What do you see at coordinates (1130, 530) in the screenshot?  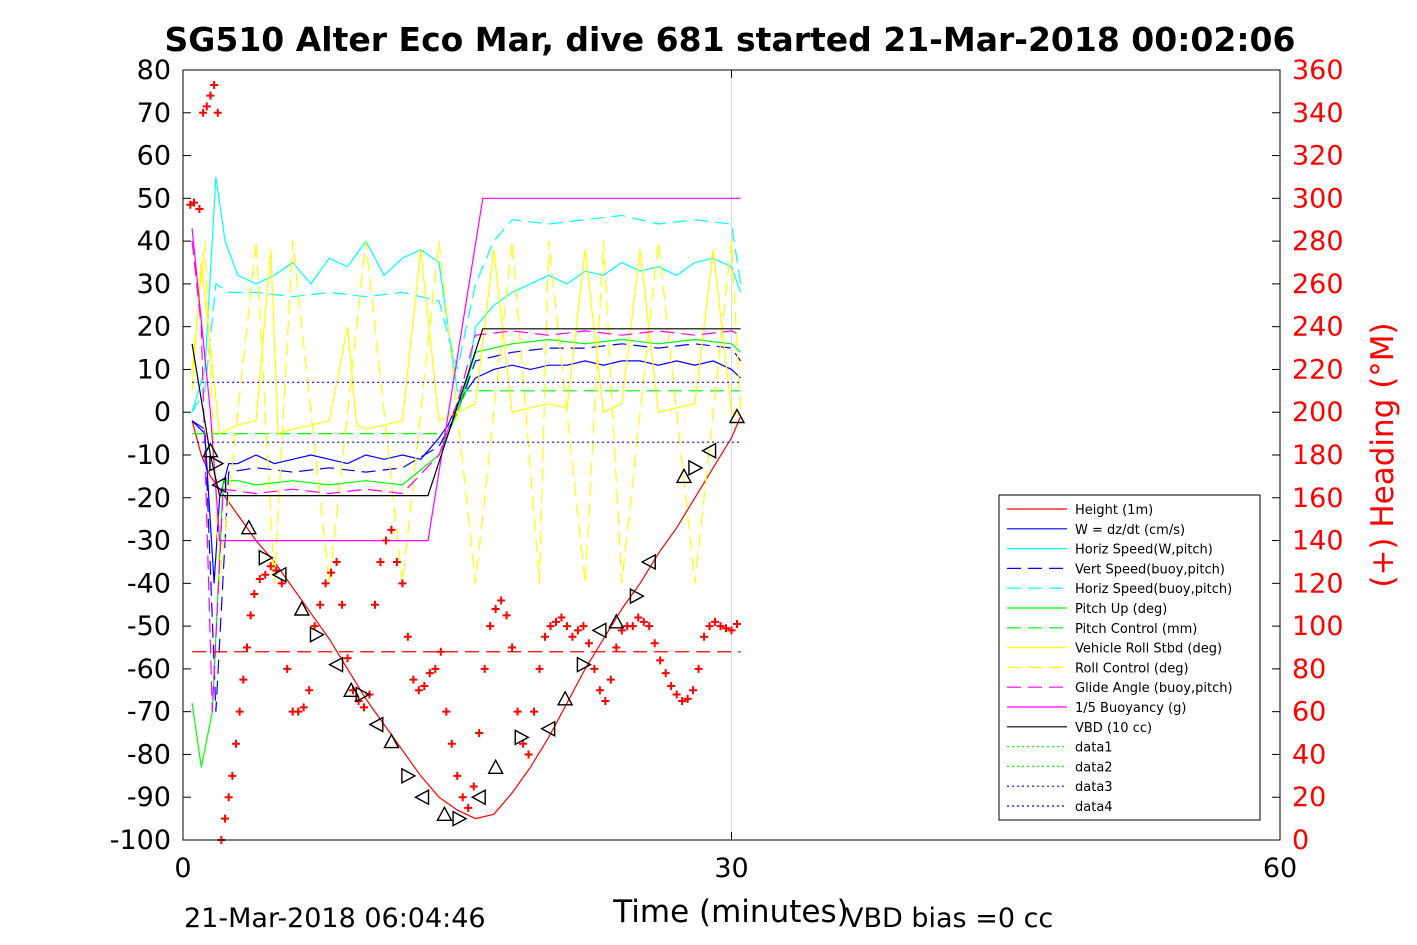 I see `legend-entry: W = dz/dt (cm/s)` at bounding box center [1130, 530].